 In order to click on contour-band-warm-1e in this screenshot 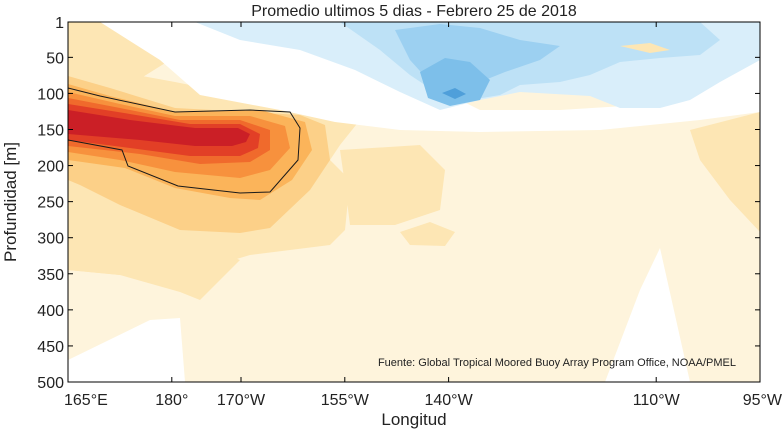, I will do `click(427, 234)`.